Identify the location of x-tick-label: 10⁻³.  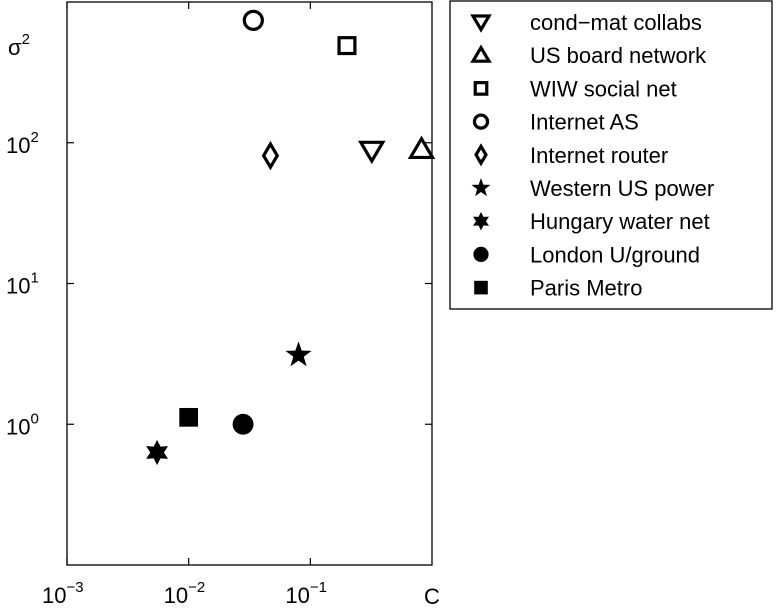
(63, 593).